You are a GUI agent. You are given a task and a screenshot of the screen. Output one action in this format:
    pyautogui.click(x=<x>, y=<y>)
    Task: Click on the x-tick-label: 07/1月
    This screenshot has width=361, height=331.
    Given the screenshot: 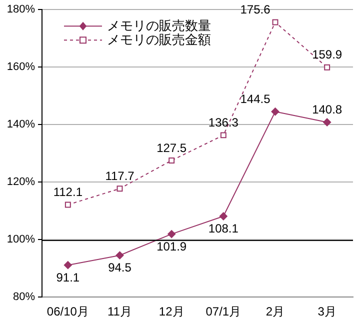 What is the action you would take?
    pyautogui.click(x=224, y=311)
    